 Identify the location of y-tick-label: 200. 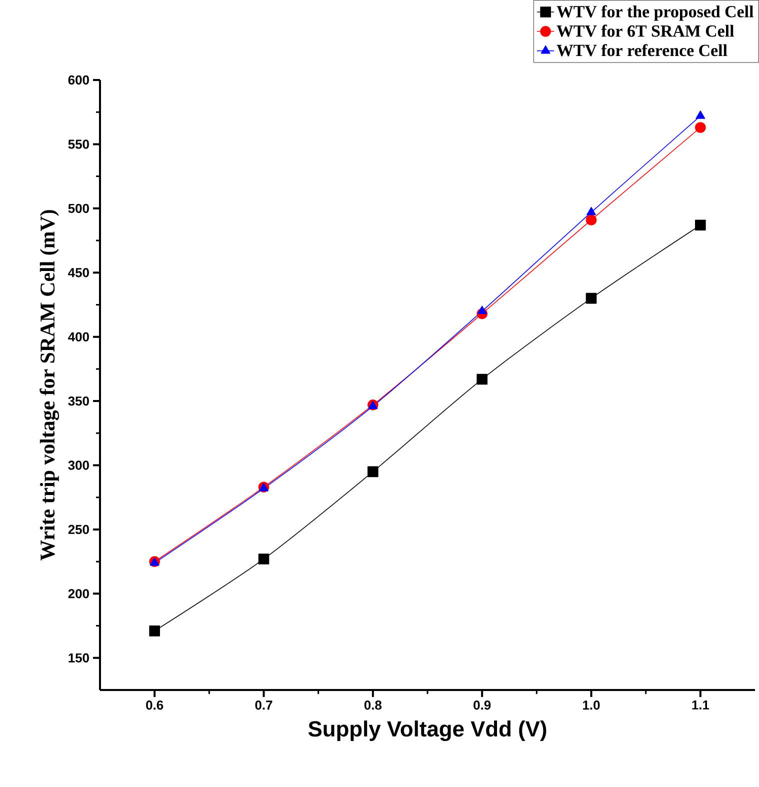
(78, 593).